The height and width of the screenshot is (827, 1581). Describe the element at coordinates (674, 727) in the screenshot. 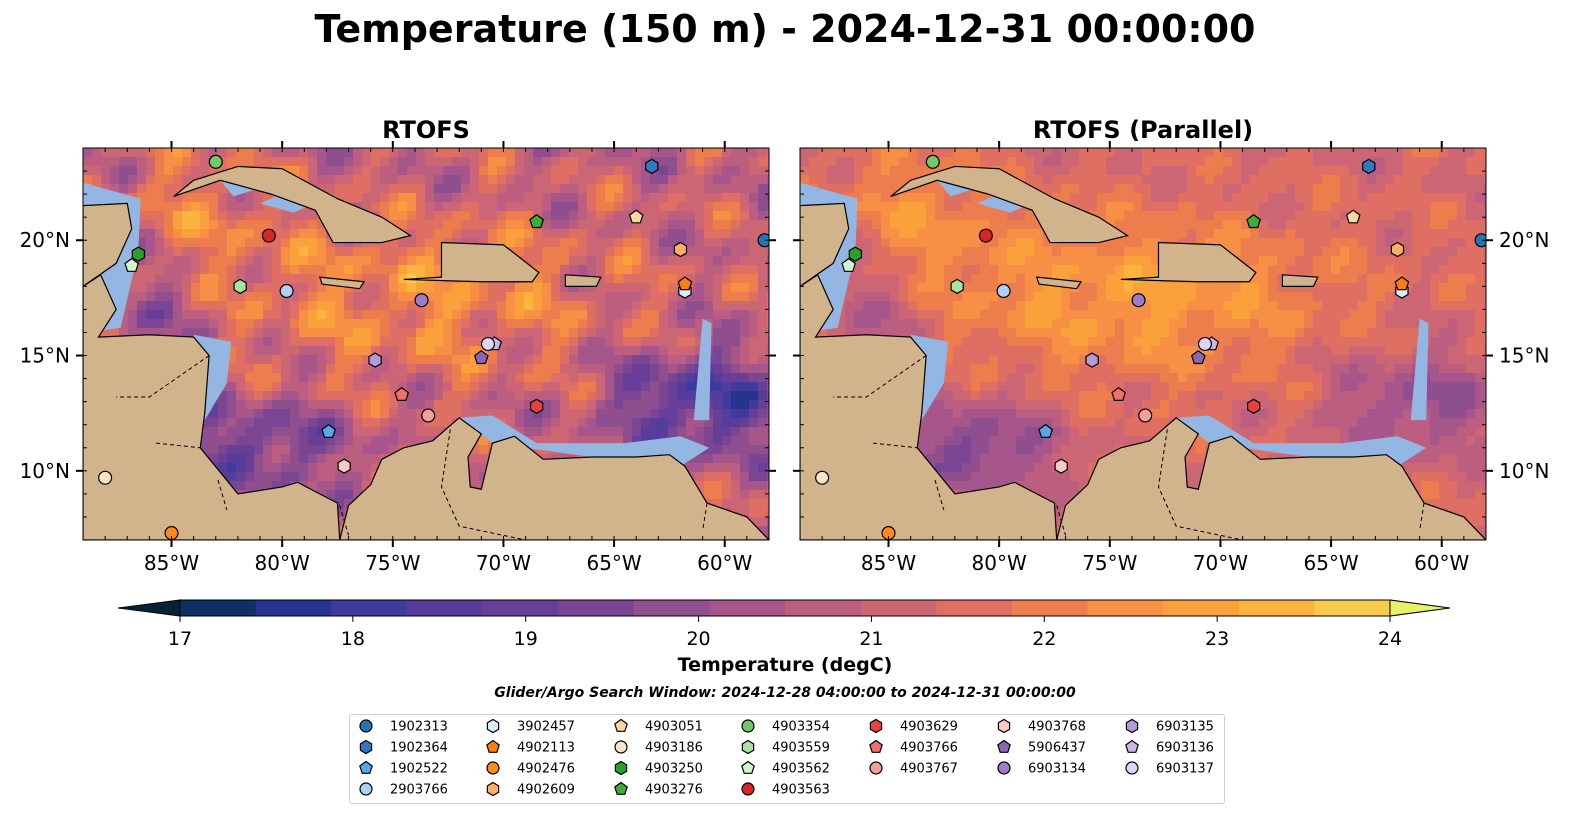

I see `legend-label: 4903051` at that location.